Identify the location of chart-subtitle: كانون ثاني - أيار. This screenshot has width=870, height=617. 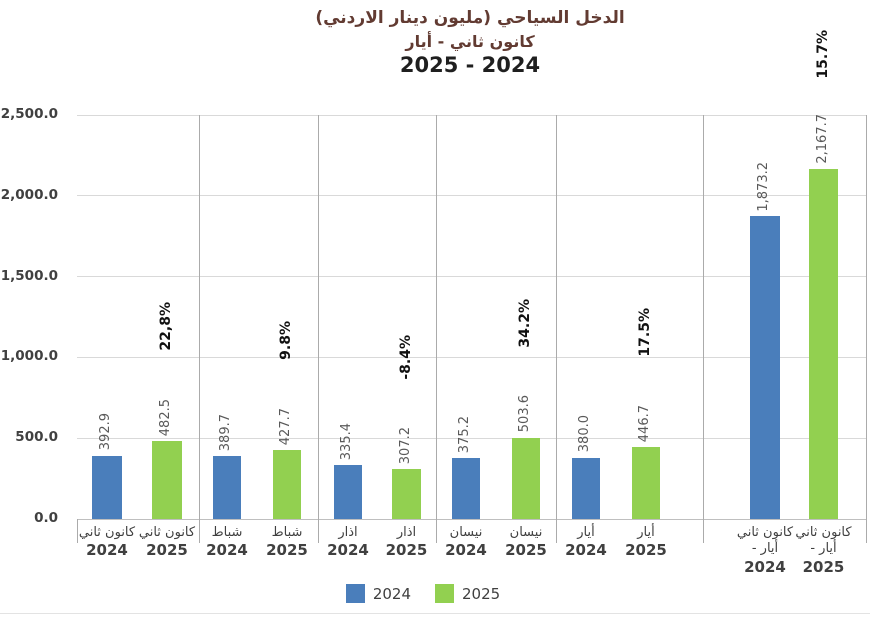
(470, 41).